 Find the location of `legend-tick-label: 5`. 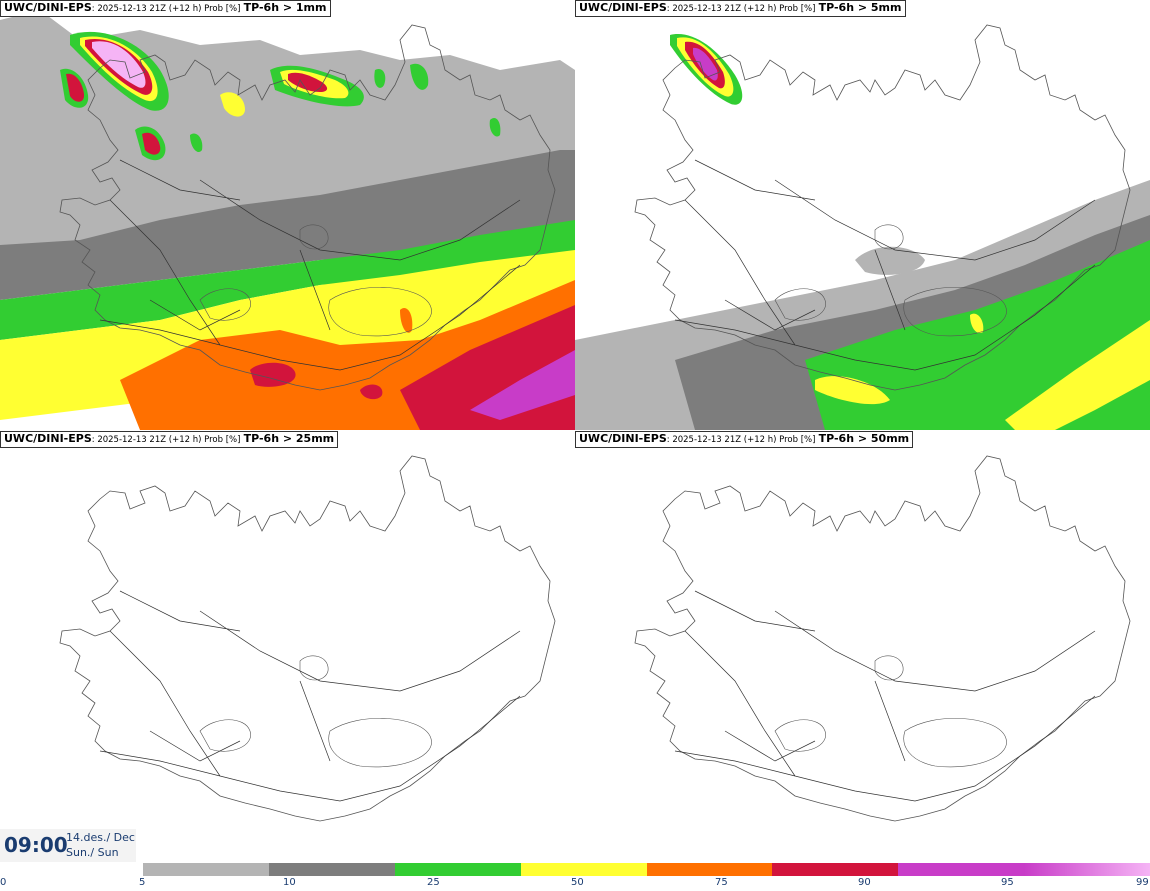

legend-tick-label: 5 is located at coordinates (142, 882).